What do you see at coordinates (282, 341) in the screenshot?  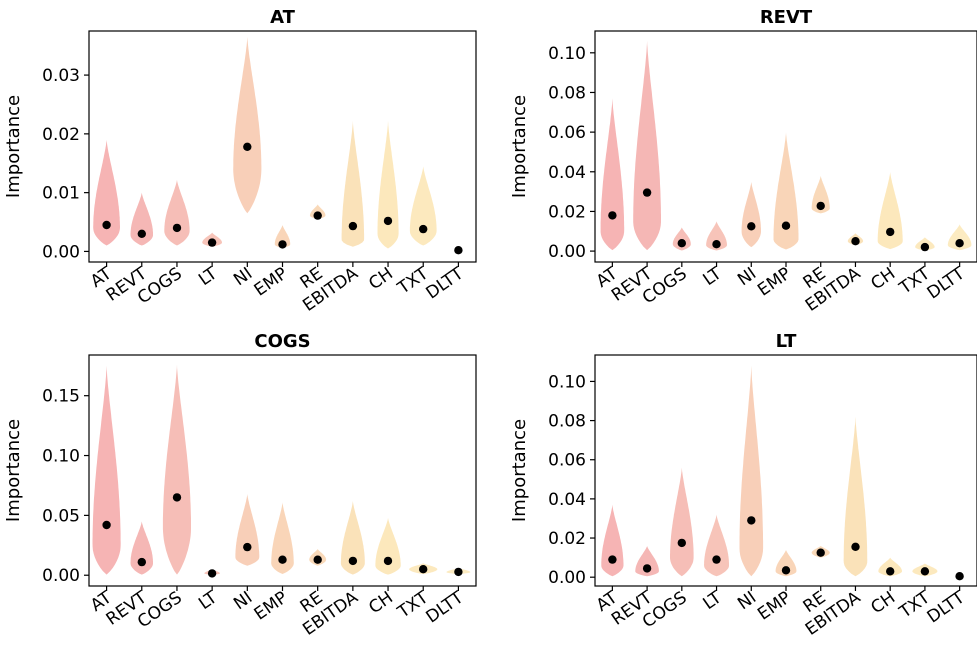 I see `panel-title: COGS` at bounding box center [282, 341].